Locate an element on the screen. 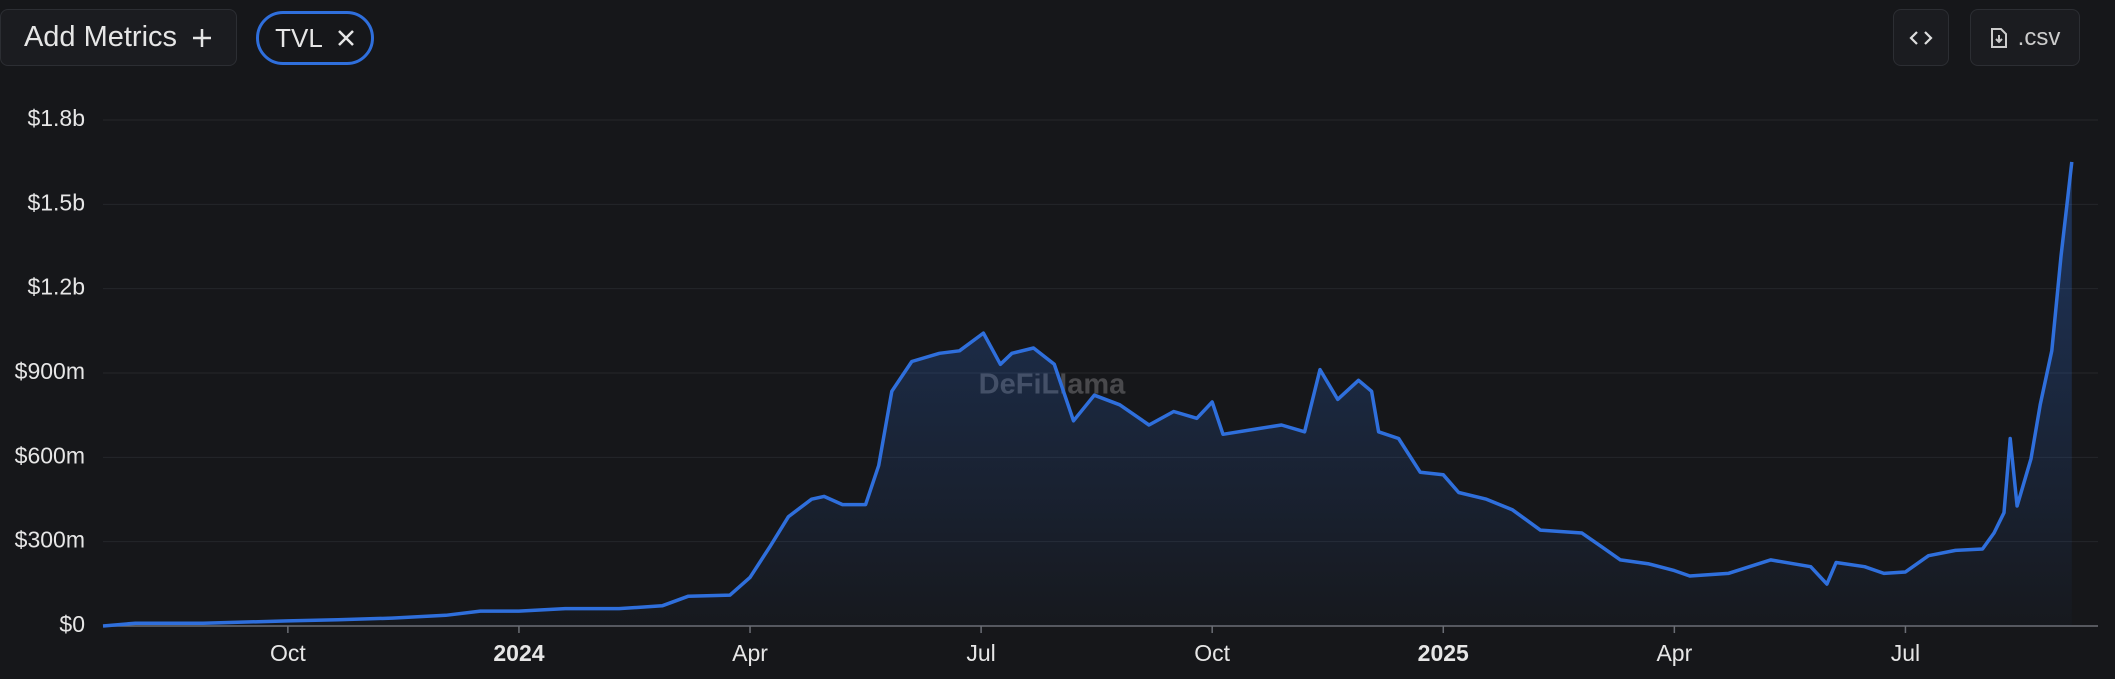  close-icon is located at coordinates (345, 38).